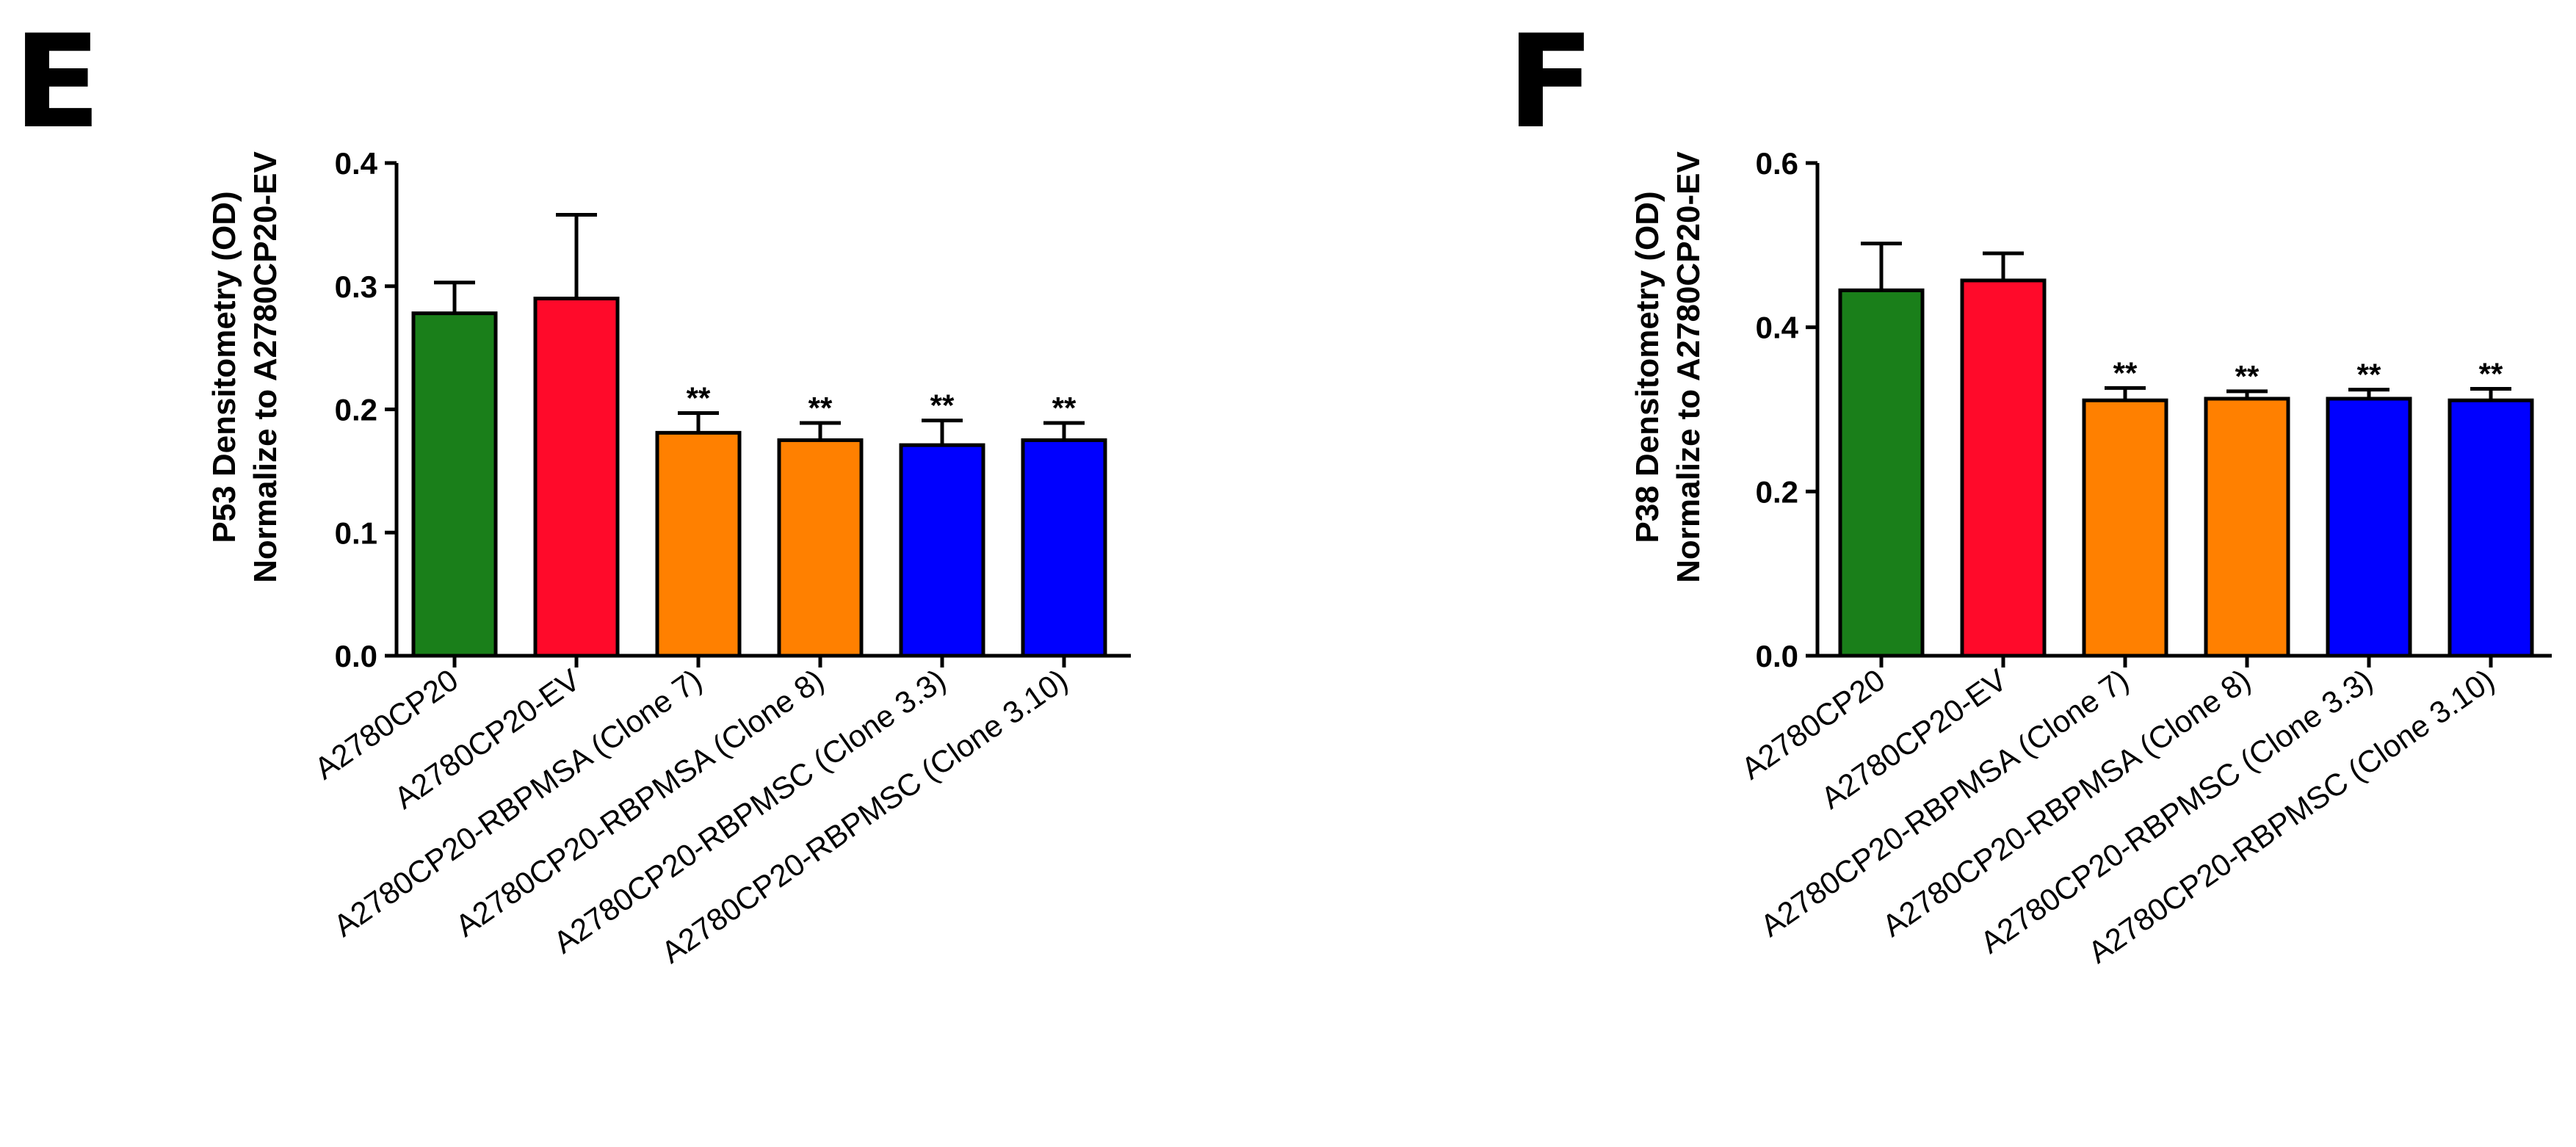  I want to click on y-tick-label: 0.1, so click(356, 532).